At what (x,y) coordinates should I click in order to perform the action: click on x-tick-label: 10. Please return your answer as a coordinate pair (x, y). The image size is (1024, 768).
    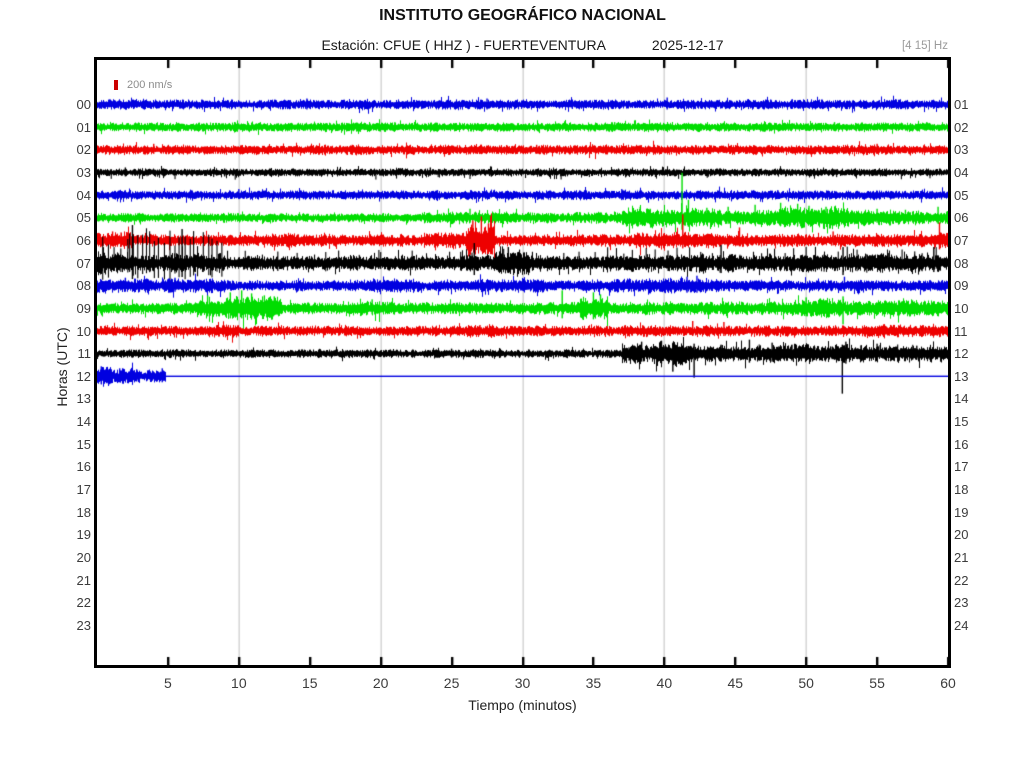
    Looking at the image, I should click on (239, 683).